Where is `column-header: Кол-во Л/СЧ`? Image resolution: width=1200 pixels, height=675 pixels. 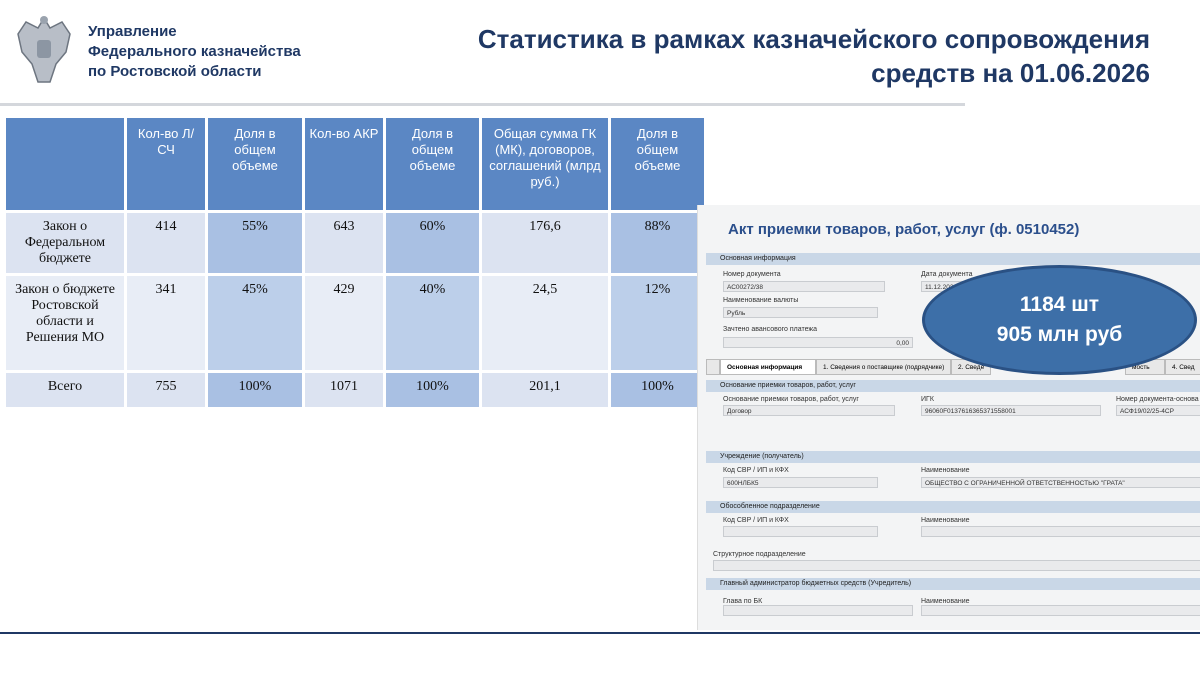 column-header: Кол-во Л/СЧ is located at coordinates (166, 164).